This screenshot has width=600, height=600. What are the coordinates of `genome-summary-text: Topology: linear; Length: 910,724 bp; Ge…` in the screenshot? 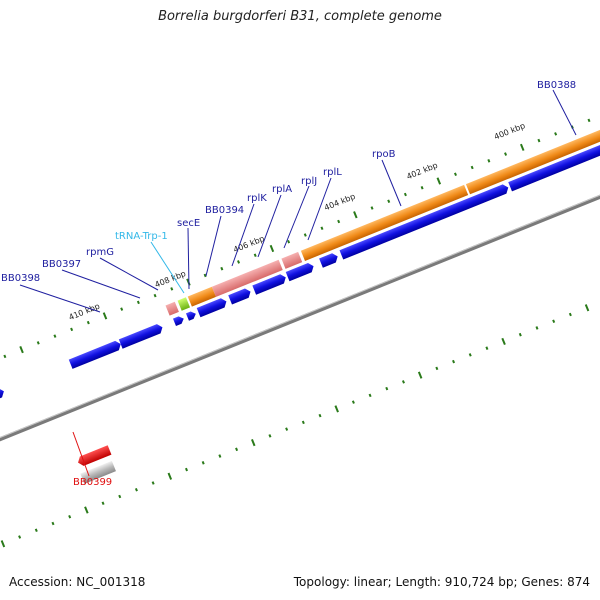 It's located at (441, 582).